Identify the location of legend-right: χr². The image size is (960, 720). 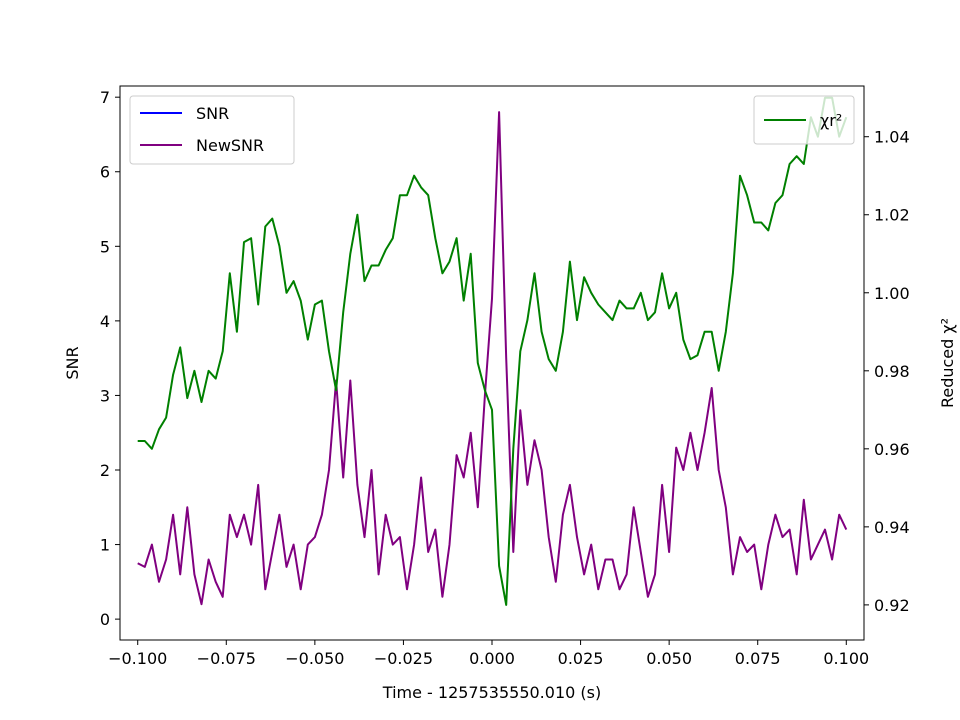
(804, 120).